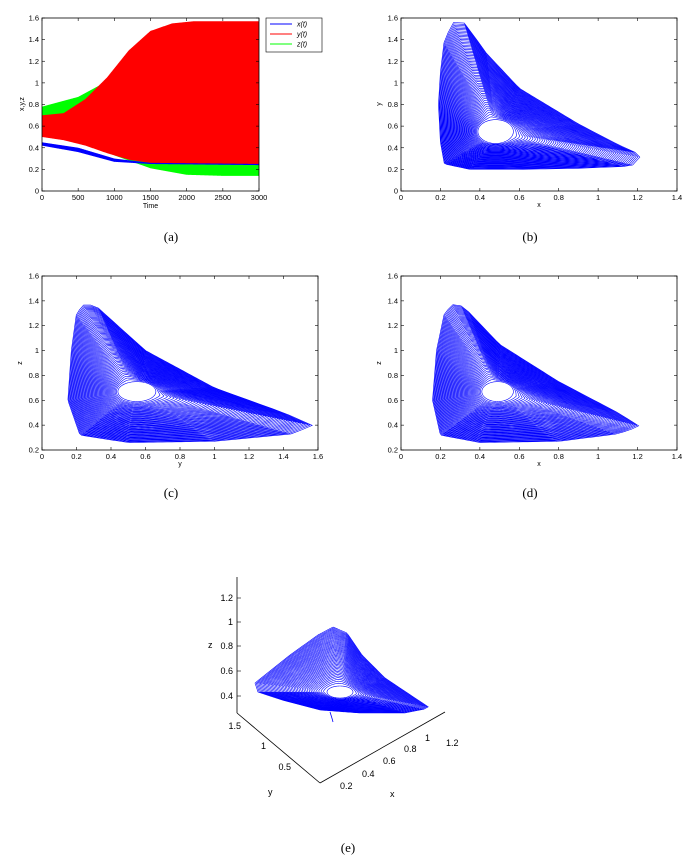 The width and height of the screenshot is (699, 858). I want to click on z-tick-label: 0.8, so click(226, 646).